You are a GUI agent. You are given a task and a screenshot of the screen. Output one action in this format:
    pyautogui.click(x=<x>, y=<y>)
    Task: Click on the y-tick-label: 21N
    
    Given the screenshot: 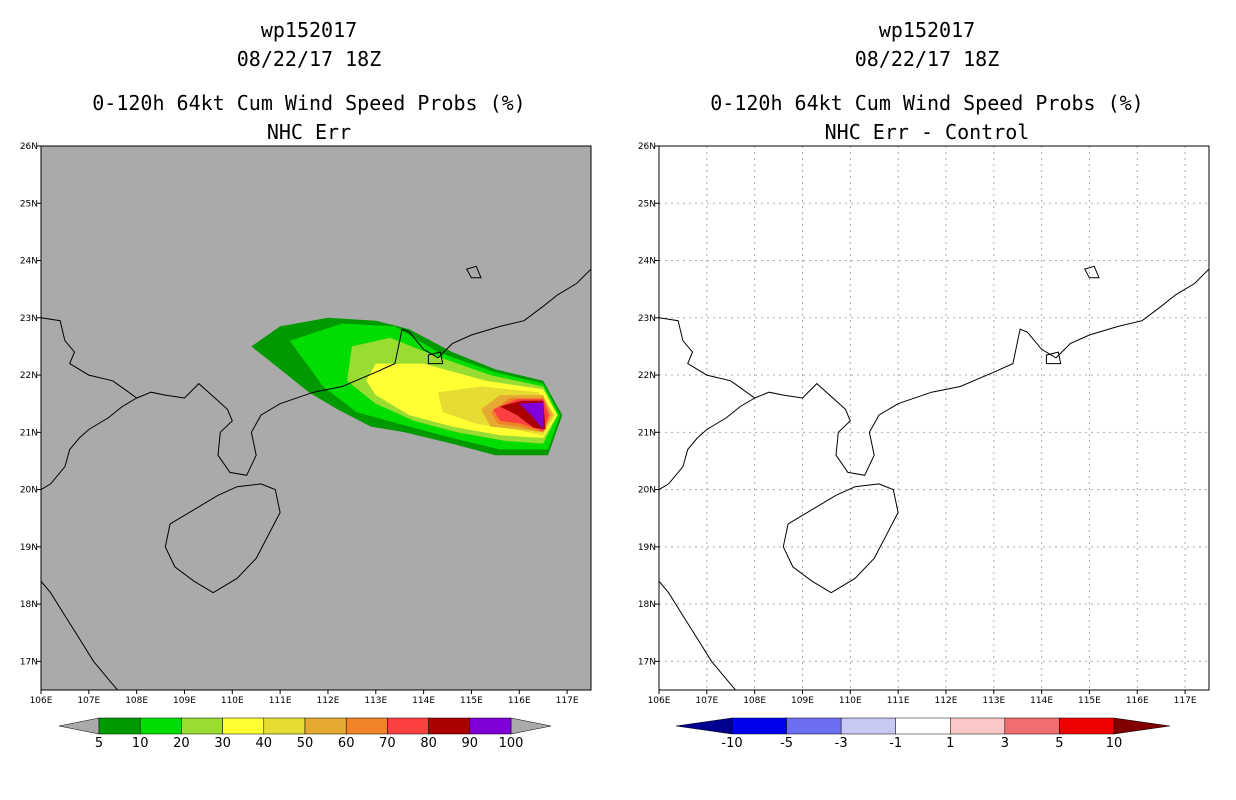 What is the action you would take?
    pyautogui.click(x=647, y=433)
    